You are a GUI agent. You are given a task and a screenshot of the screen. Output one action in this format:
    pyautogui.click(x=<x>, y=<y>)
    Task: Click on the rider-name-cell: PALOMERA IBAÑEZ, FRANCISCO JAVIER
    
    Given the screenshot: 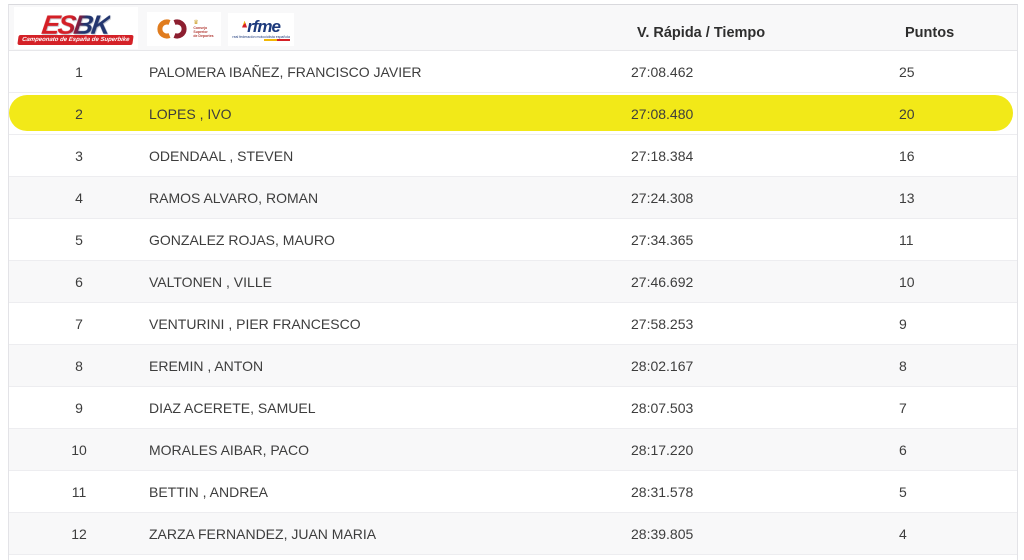 What is the action you would take?
    pyautogui.click(x=285, y=71)
    